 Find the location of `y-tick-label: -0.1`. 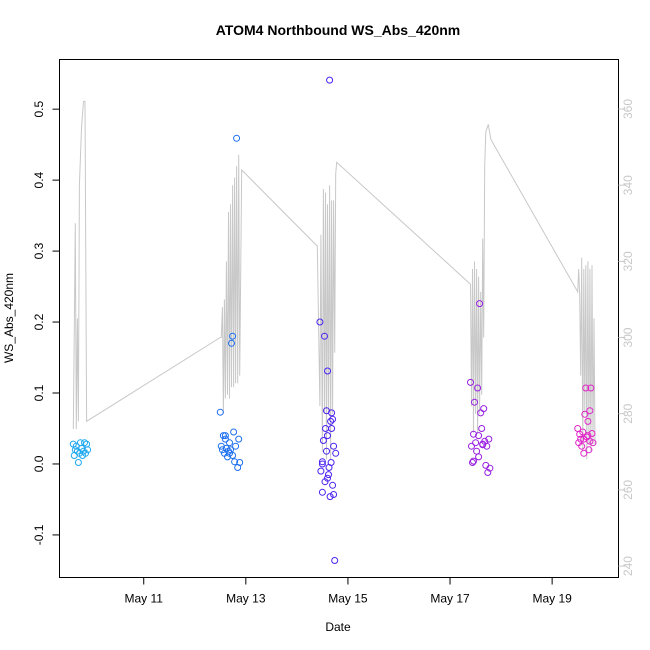

y-tick-label: -0.1 is located at coordinates (39, 534).